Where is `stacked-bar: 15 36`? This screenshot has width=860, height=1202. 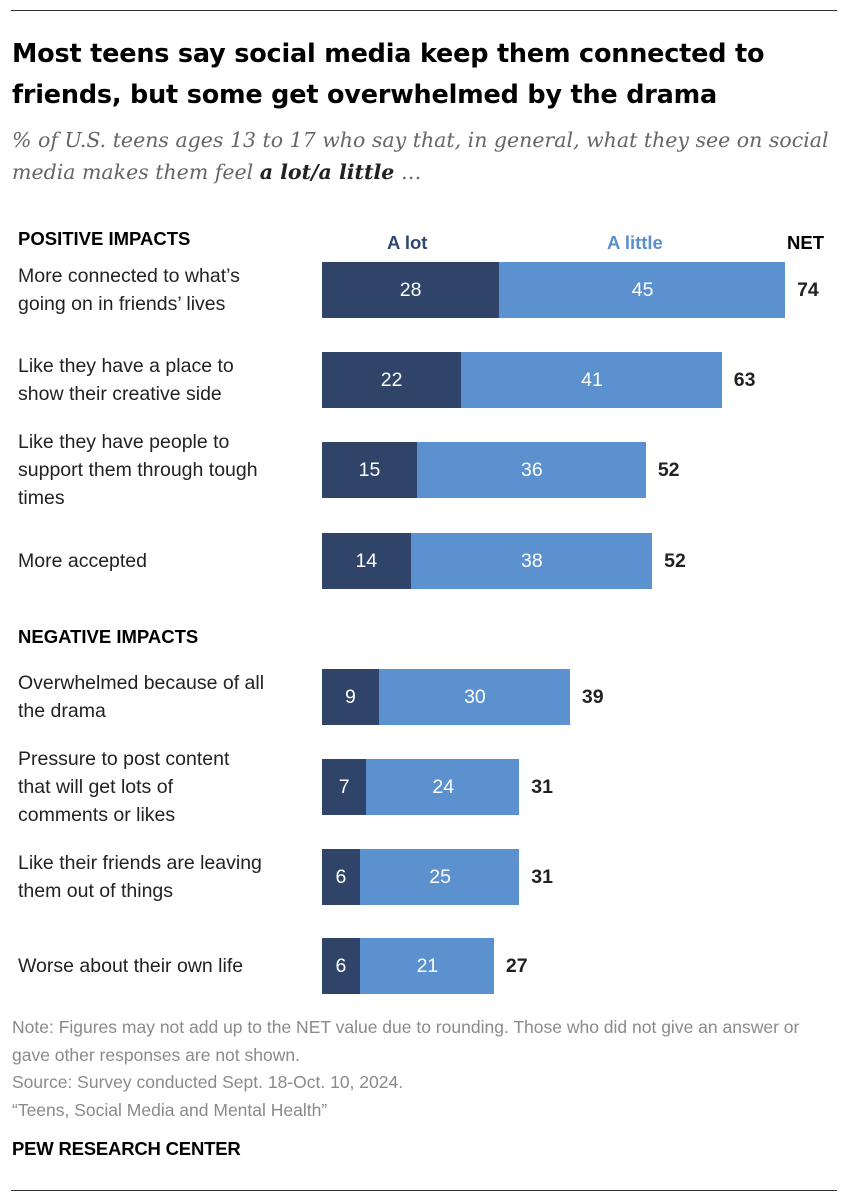 stacked-bar: 15 36 is located at coordinates (484, 470).